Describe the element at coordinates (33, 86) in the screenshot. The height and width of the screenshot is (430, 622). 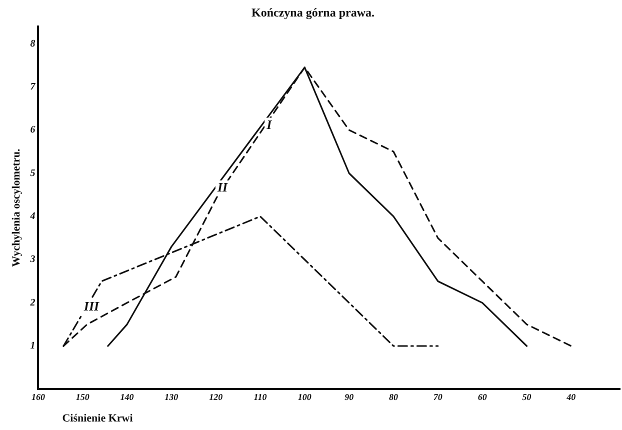
I see `y-tick-label: 7` at that location.